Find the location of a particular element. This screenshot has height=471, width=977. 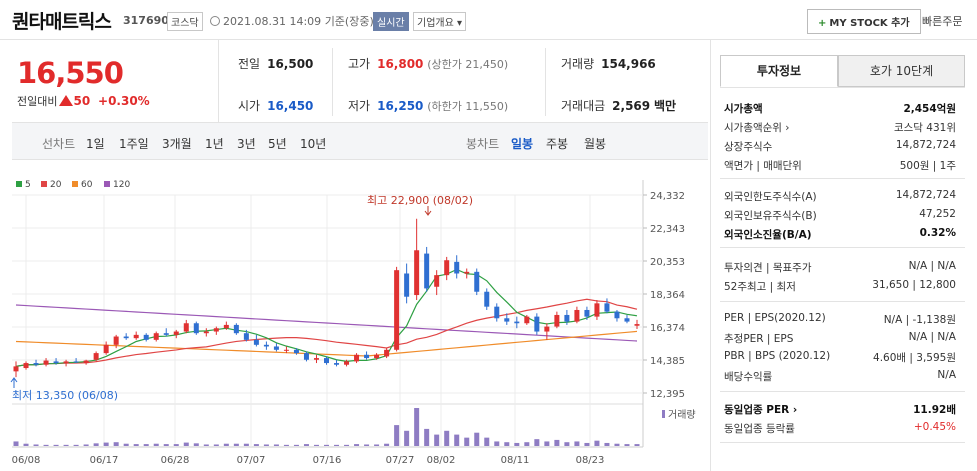

low-label: 저가 is located at coordinates (359, 106).